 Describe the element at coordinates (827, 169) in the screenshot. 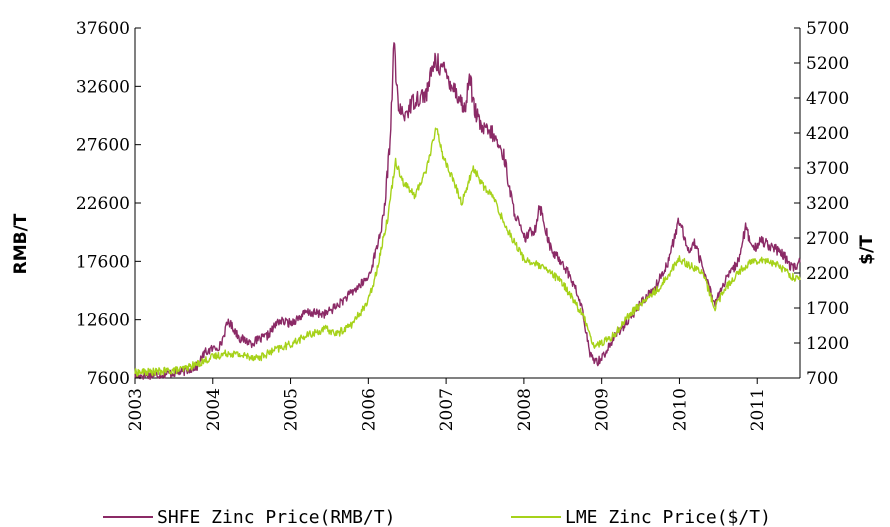

I see `y-right-tick-label: 3700` at that location.